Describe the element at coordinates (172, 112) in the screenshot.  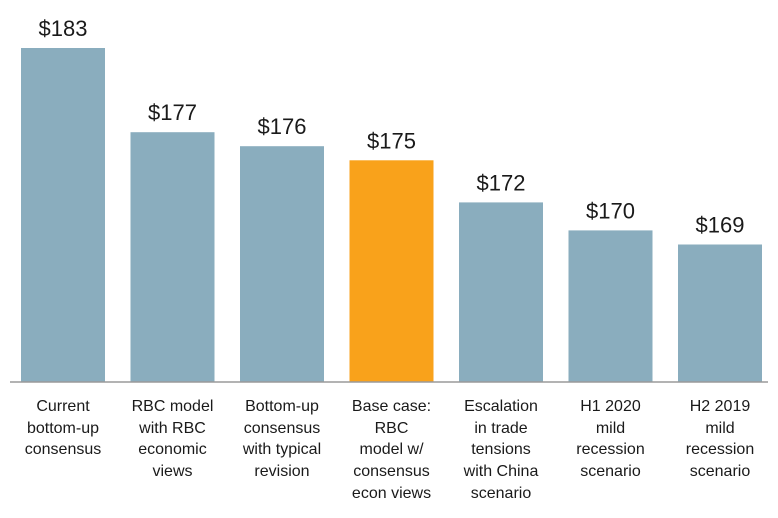
I see `value-label-1: $177` at that location.